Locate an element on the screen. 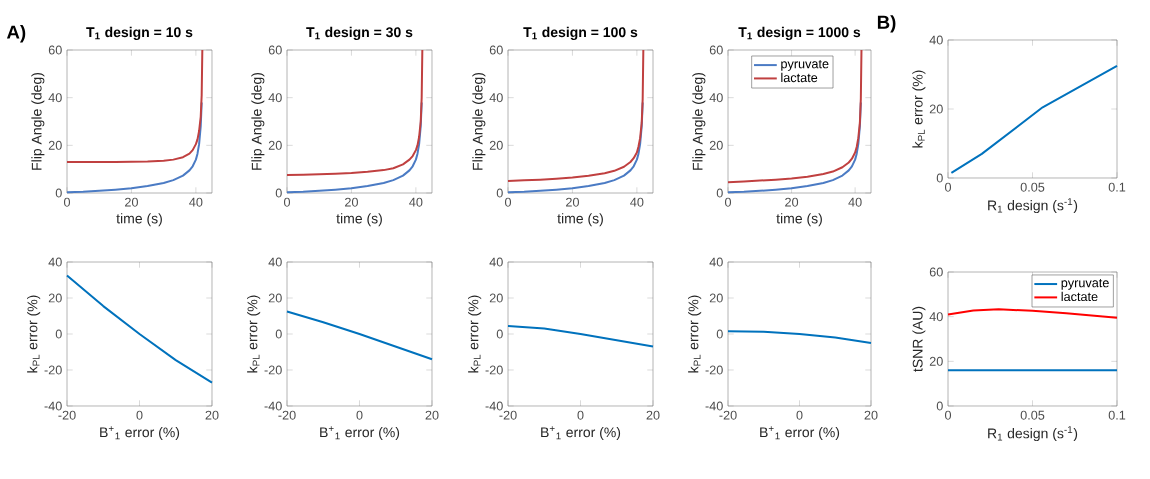 The image size is (1150, 479). chart-title: T$_{1}$ design = 30 s is located at coordinates (359, 33).